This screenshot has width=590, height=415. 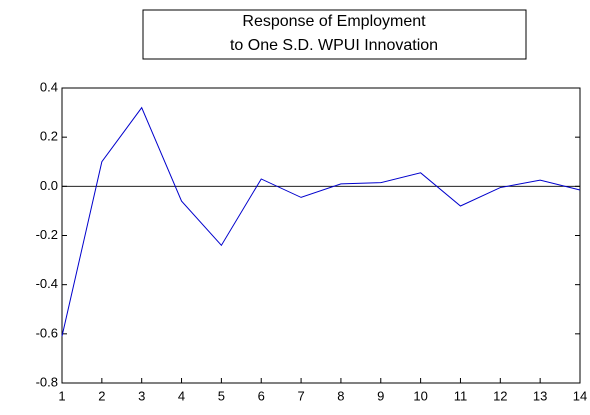 What do you see at coordinates (141, 395) in the screenshot?
I see `x-tick-label: 3` at bounding box center [141, 395].